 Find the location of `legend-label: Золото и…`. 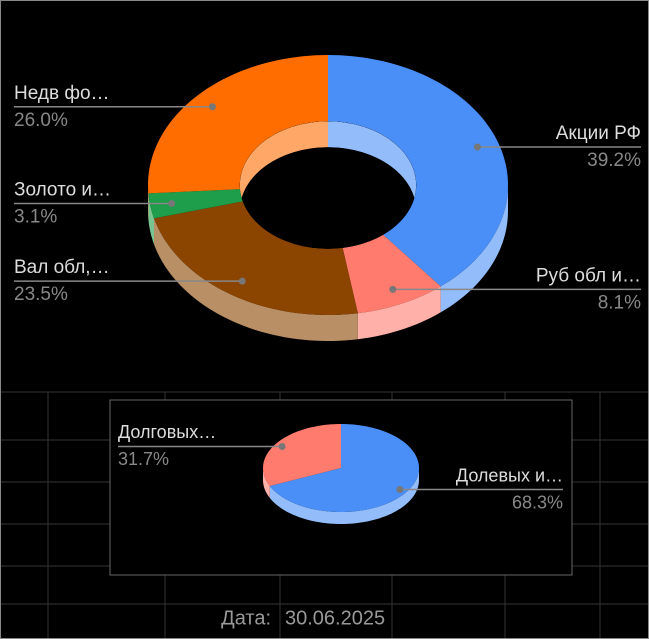

legend-label: Золото и… is located at coordinates (62, 189).